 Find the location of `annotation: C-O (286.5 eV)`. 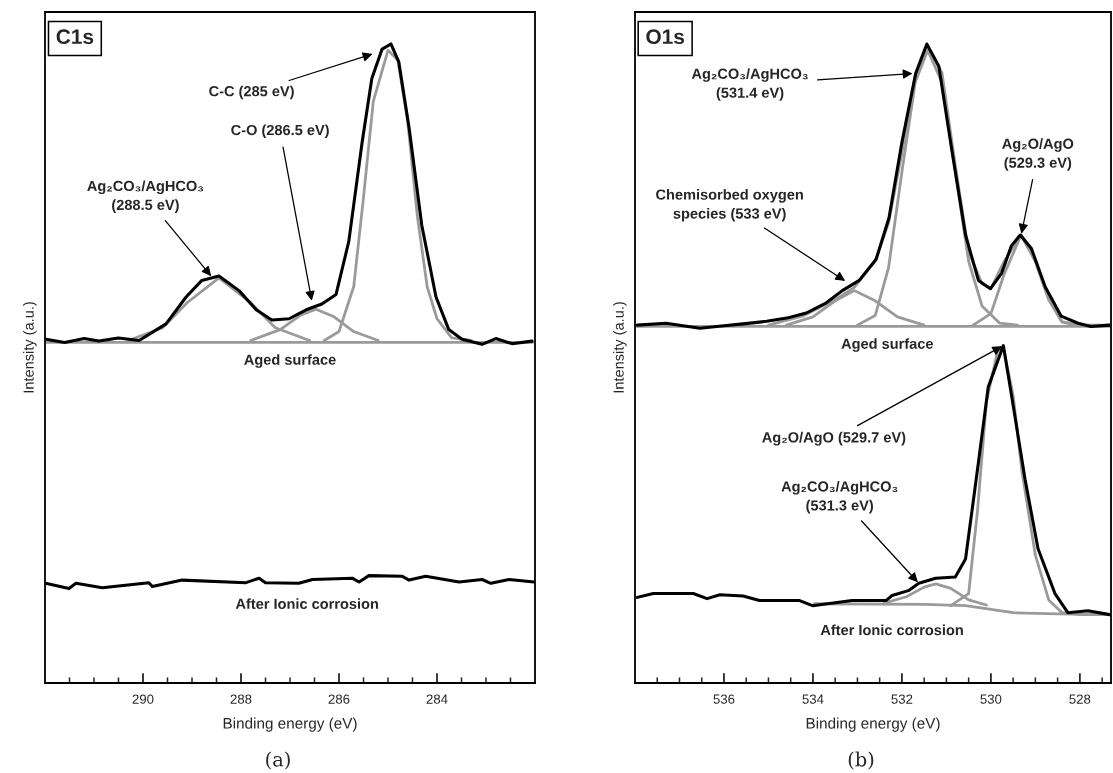

annotation: C-O (286.5 eV) is located at coordinates (280, 131).